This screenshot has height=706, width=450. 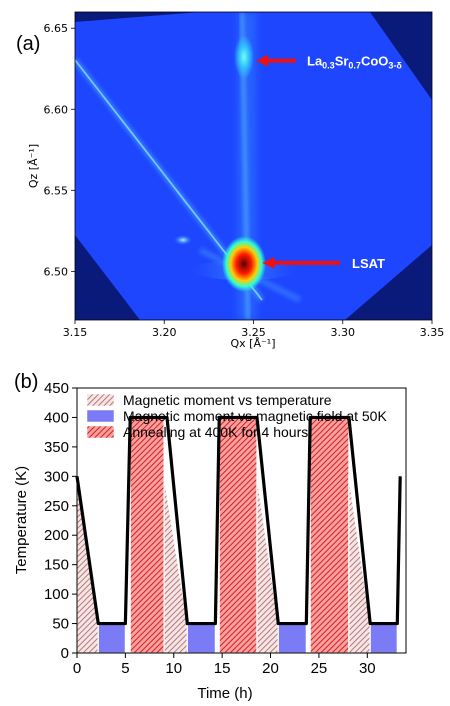 What do you see at coordinates (368, 263) in the screenshot?
I see `substrate-peak-label: LSAT` at bounding box center [368, 263].